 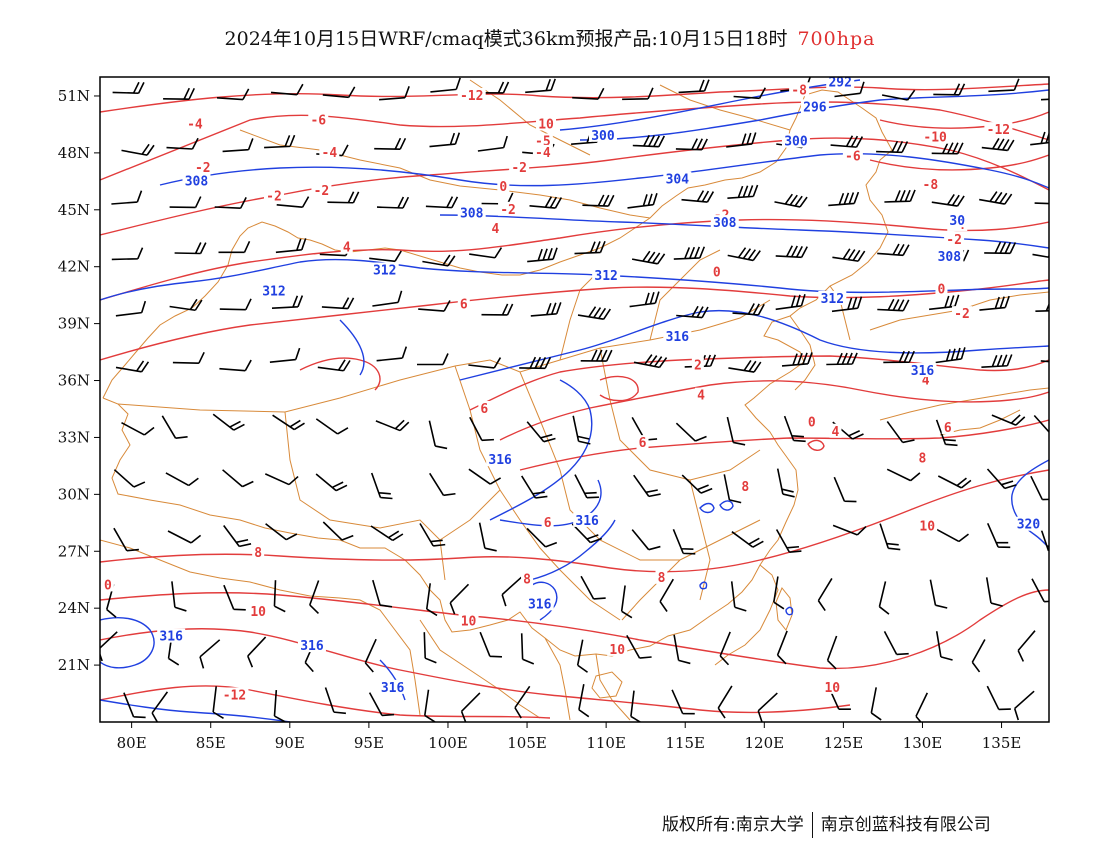 I want to click on height-label: 308, so click(x=197, y=181).